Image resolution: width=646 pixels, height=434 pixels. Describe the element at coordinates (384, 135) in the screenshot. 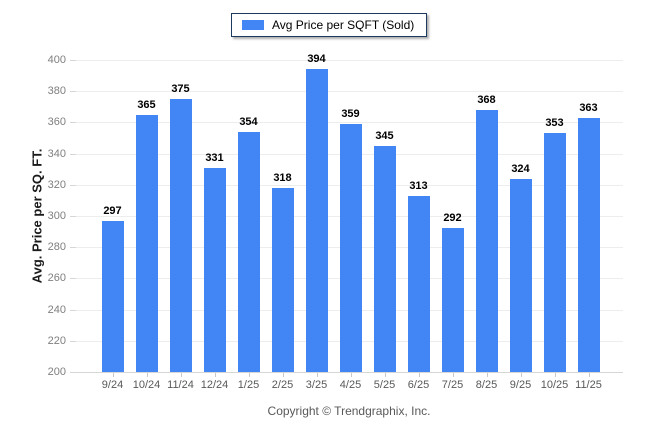

I see `bar-value-label: 345` at that location.